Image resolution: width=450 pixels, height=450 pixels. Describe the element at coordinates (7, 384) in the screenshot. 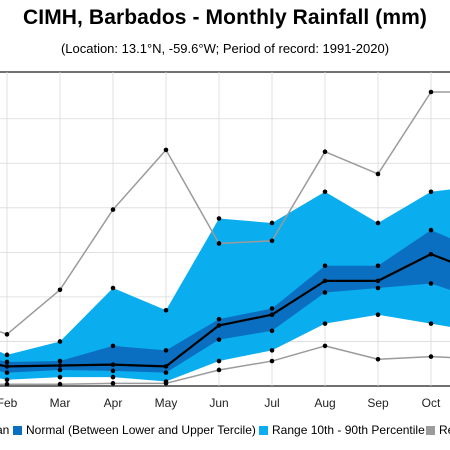

I see `point-record-low-feb` at that location.